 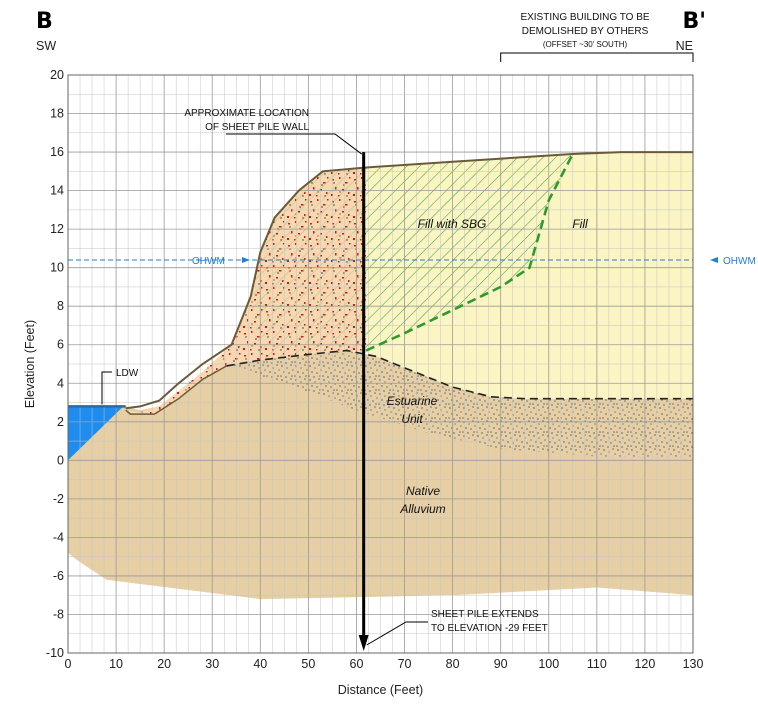 I want to click on x-axis-title: Distance (Feet), so click(x=380, y=690).